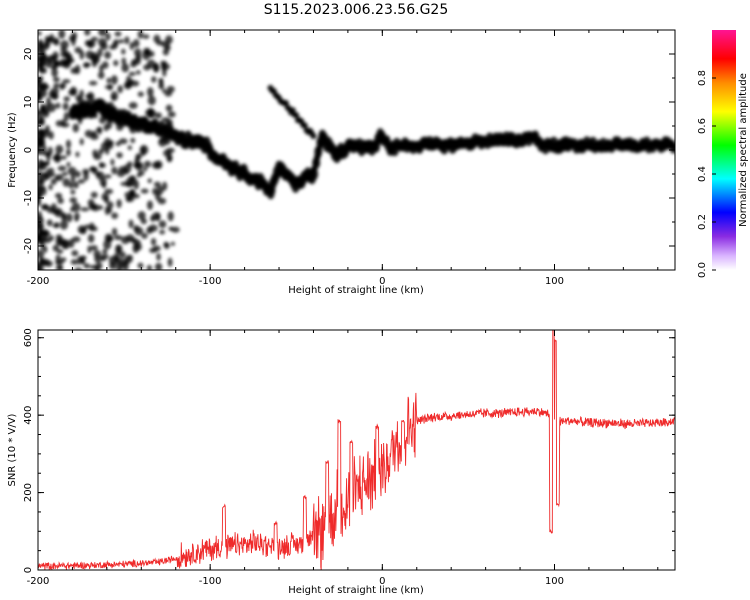  Describe the element at coordinates (702, 78) in the screenshot. I see `colorbar-tick-label: 0.8` at that location.